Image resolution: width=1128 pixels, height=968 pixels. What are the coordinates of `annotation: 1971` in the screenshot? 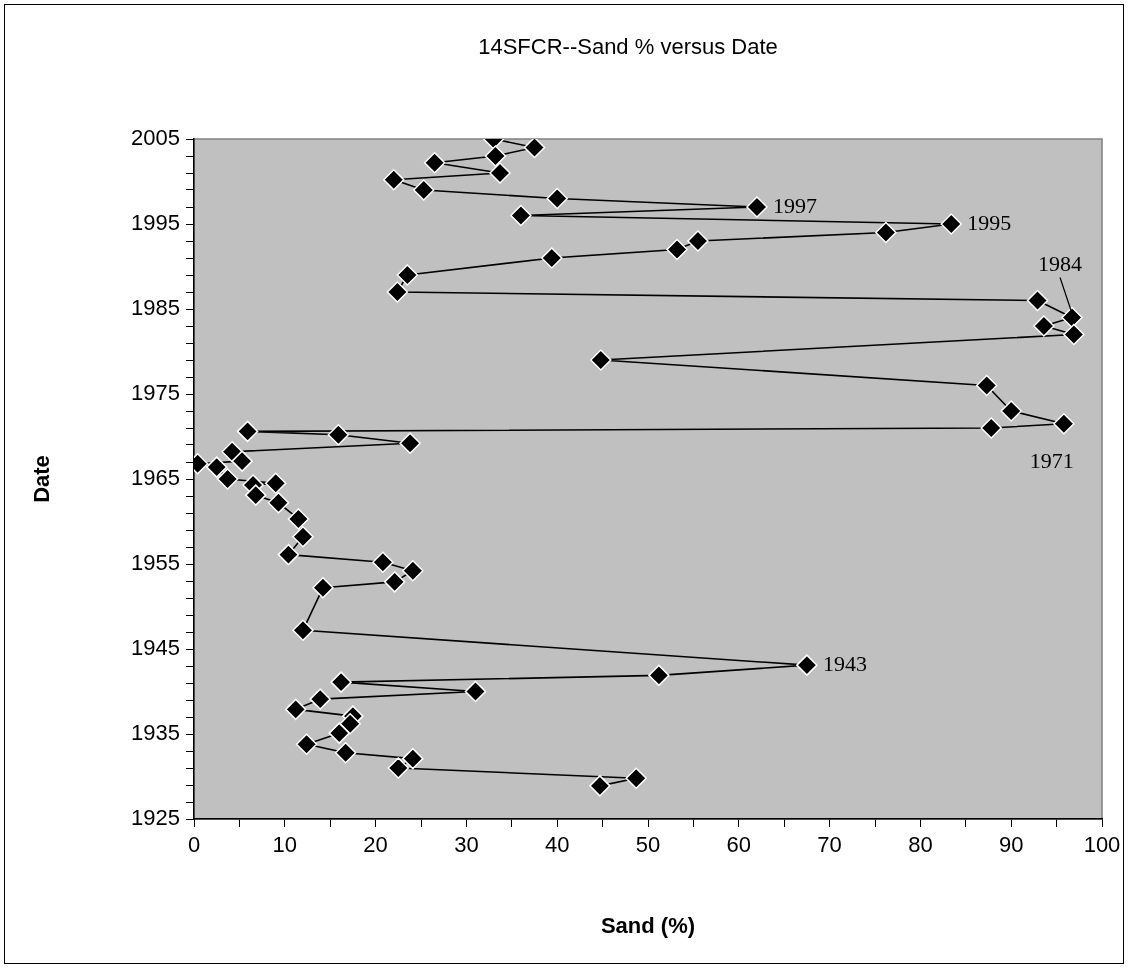 It's located at (1051, 460).